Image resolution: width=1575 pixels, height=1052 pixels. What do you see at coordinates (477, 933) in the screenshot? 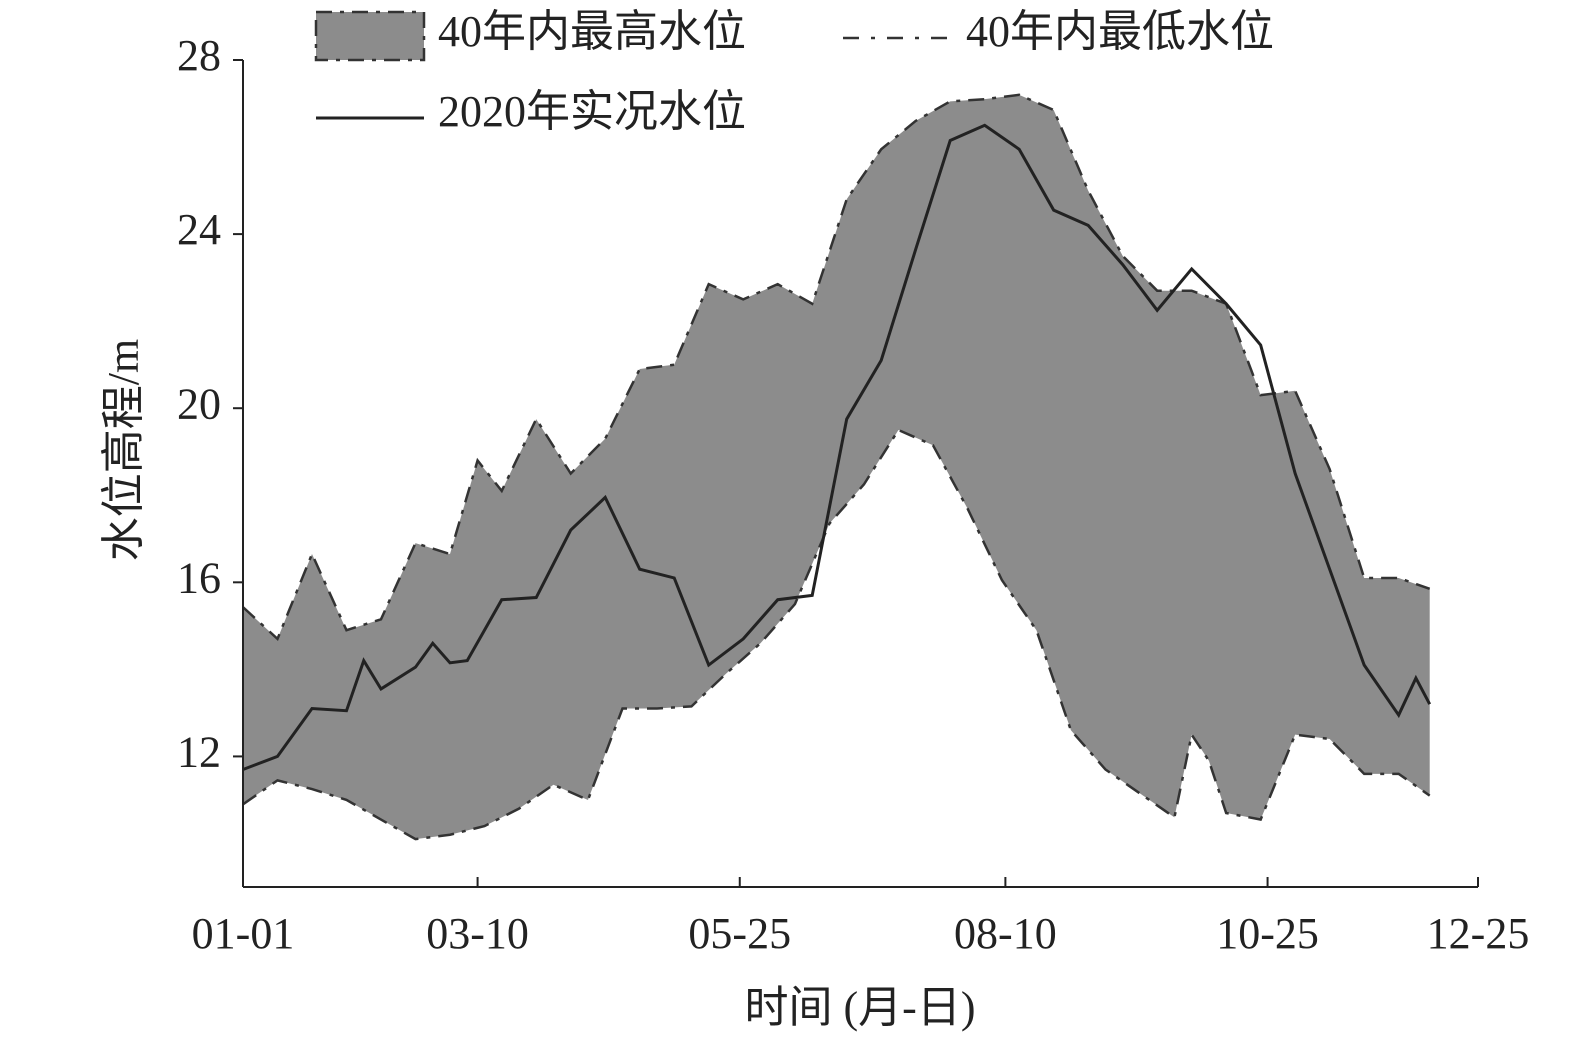
I see `x-tick-label: 03-10` at bounding box center [477, 933].